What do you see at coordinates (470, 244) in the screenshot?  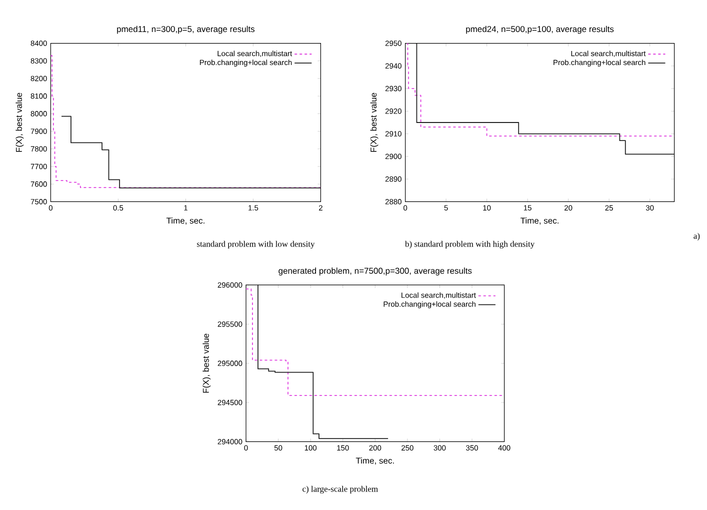 I see `text: b) standard problem with high density` at bounding box center [470, 244].